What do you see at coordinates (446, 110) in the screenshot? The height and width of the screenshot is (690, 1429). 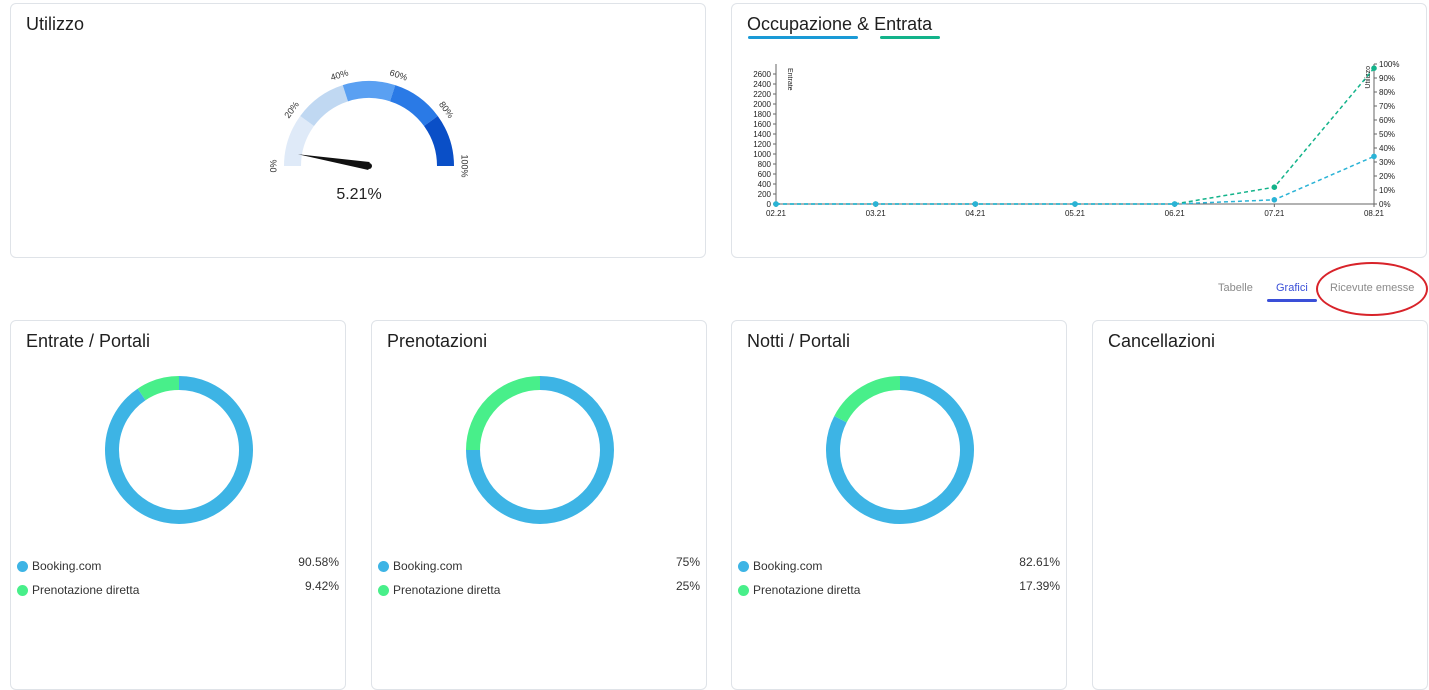 I see `gauge-tick-label: 80%` at bounding box center [446, 110].